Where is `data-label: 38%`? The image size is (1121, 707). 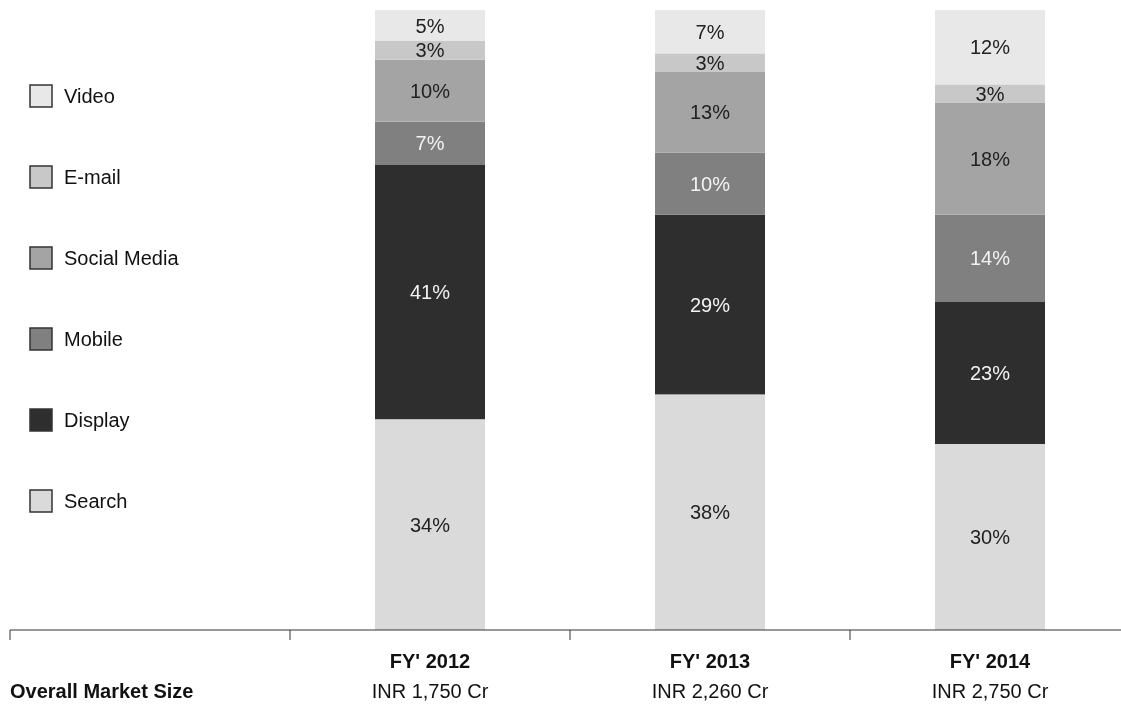 data-label: 38% is located at coordinates (710, 512).